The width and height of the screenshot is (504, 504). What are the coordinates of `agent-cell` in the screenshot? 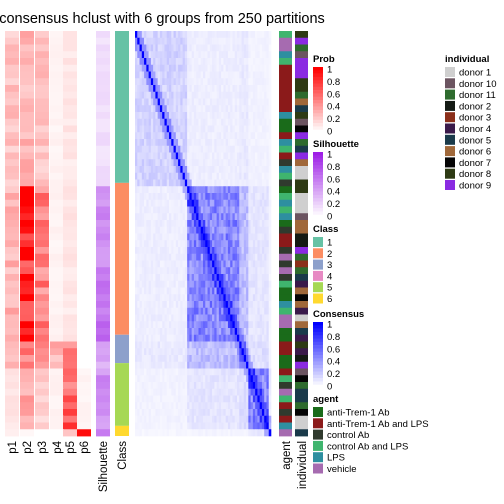 It's located at (285, 48).